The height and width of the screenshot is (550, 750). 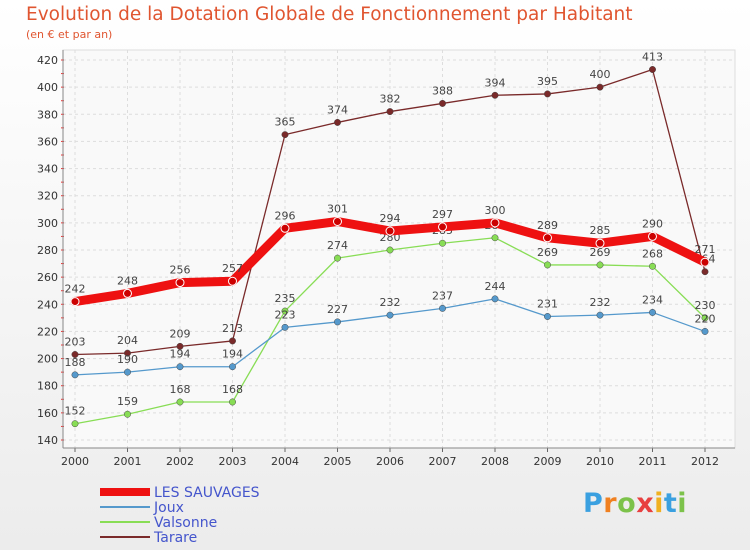 I want to click on data-label: 268, so click(x=652, y=253).